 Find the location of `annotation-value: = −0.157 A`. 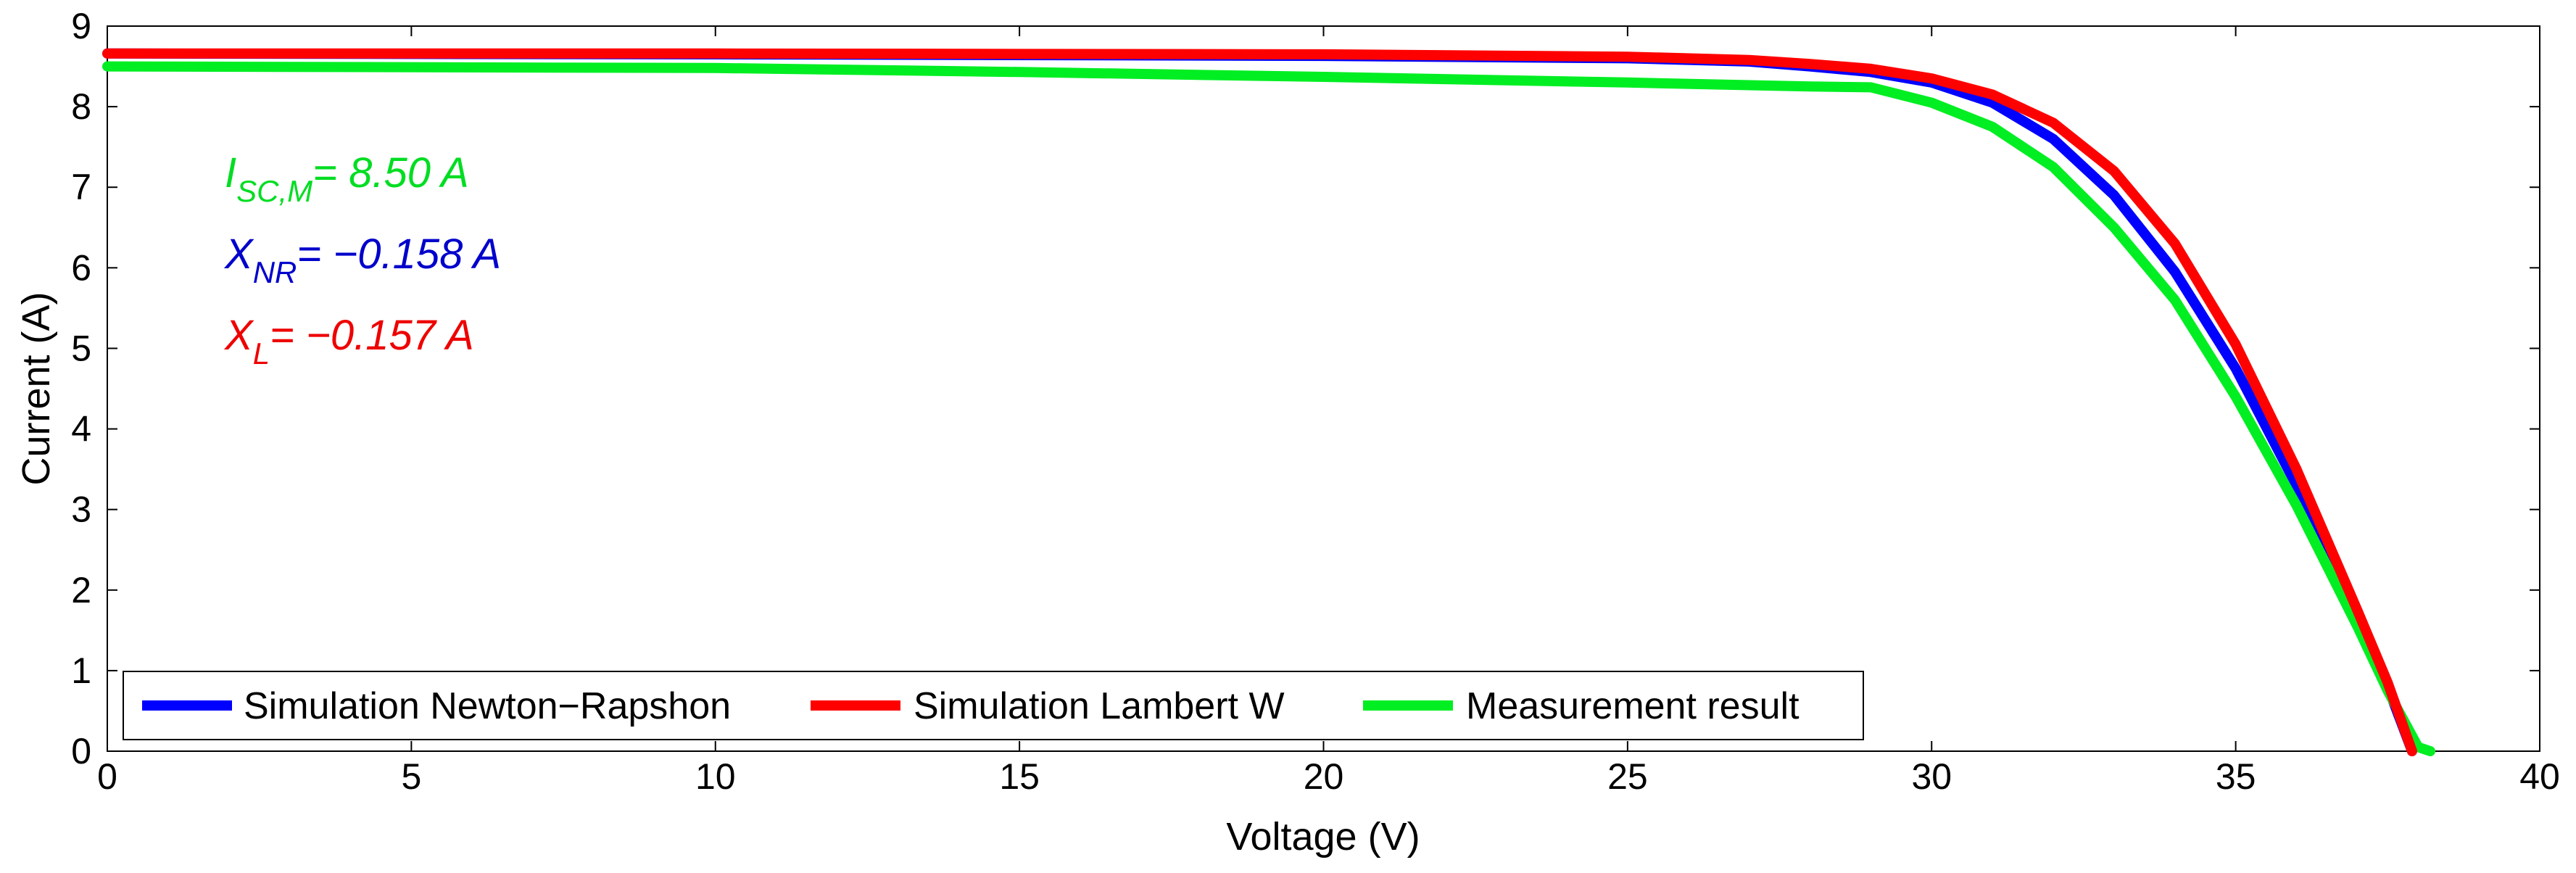

annotation-value: = −0.157 A is located at coordinates (372, 335).